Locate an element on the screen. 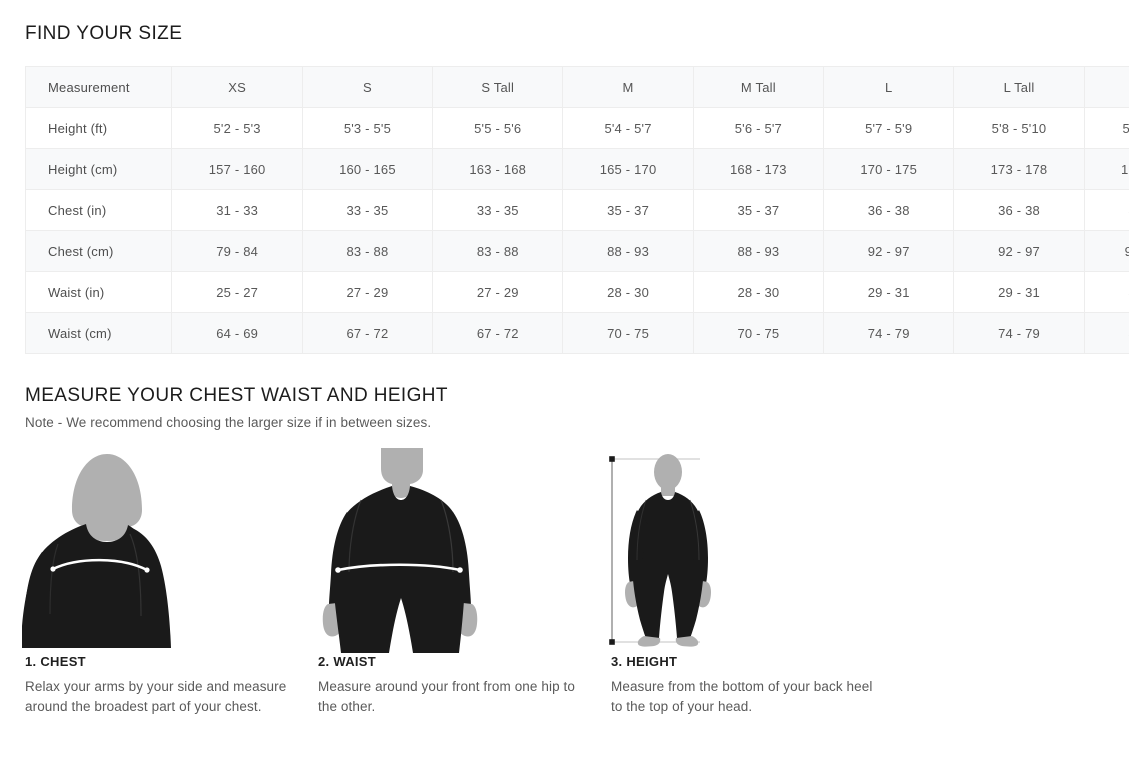 Image resolution: width=1129 pixels, height=759 pixels. table-cell: 5'5 - 5'6 is located at coordinates (498, 128).